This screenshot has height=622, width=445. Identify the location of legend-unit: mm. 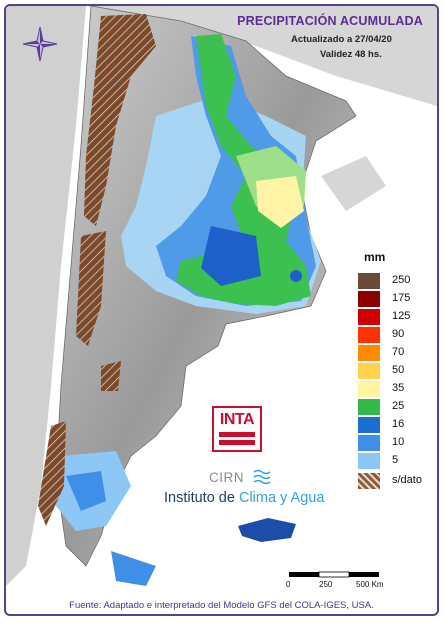
(375, 257).